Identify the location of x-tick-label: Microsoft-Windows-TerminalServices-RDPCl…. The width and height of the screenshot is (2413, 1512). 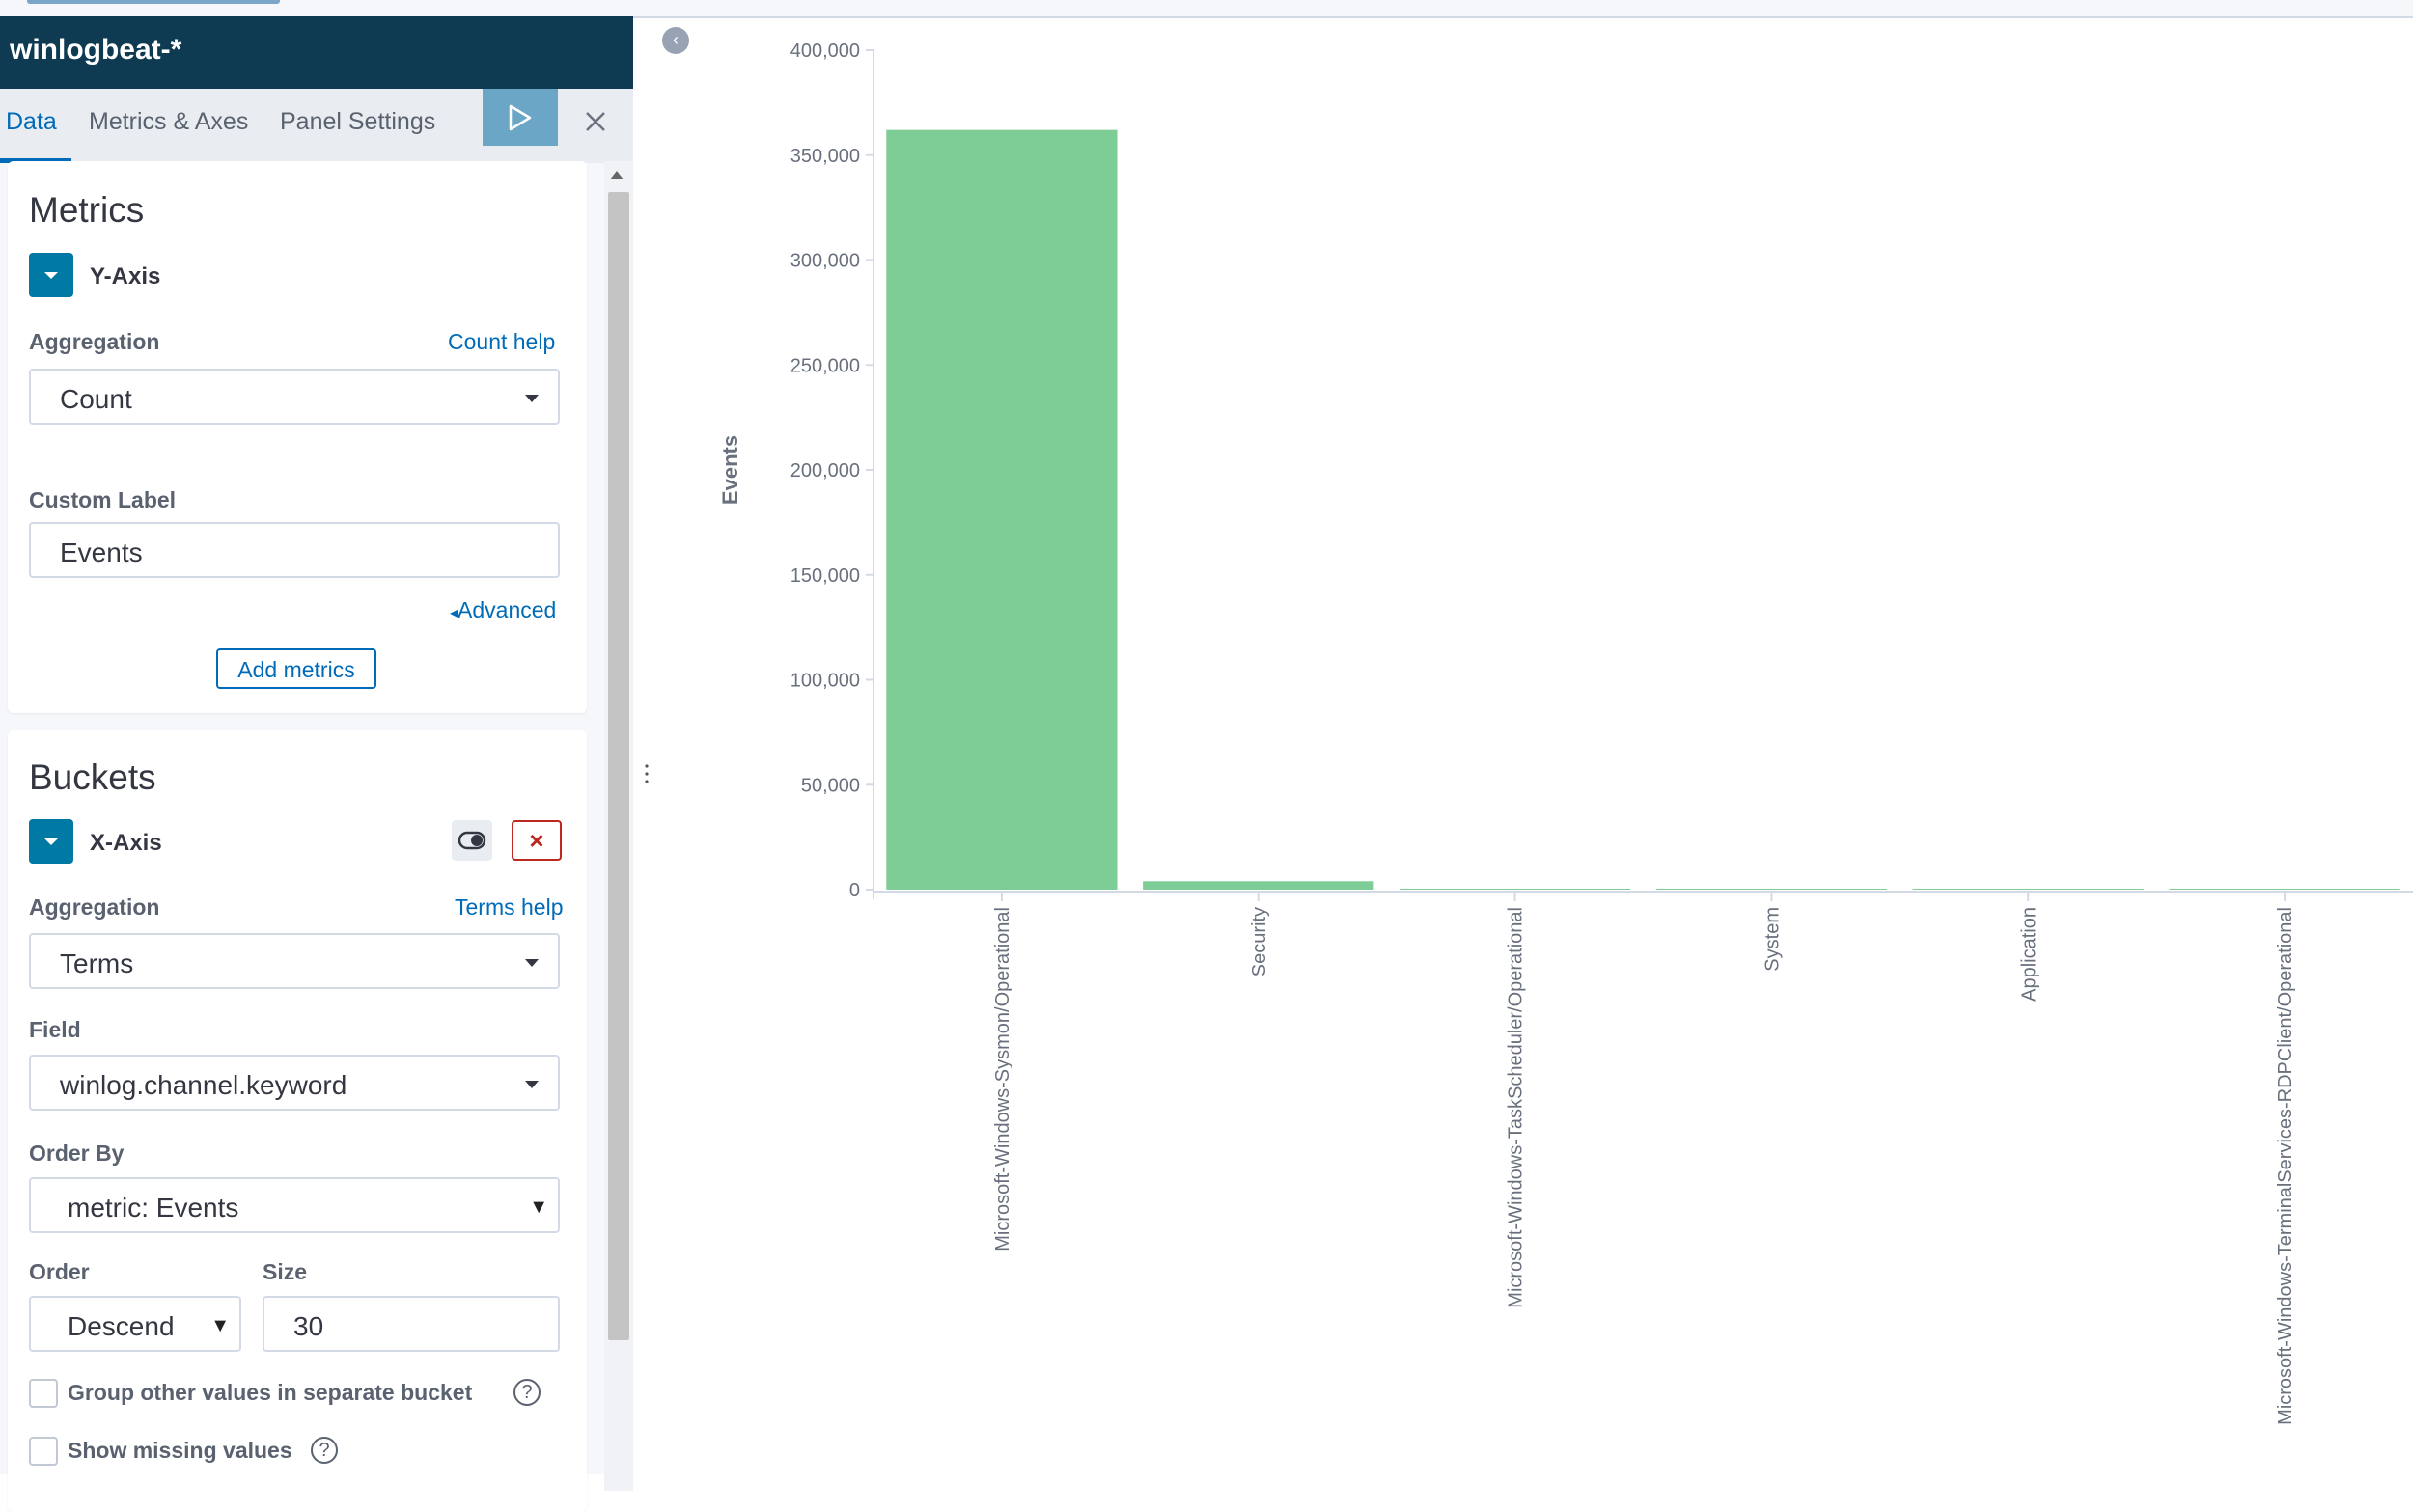
(2285, 1166).